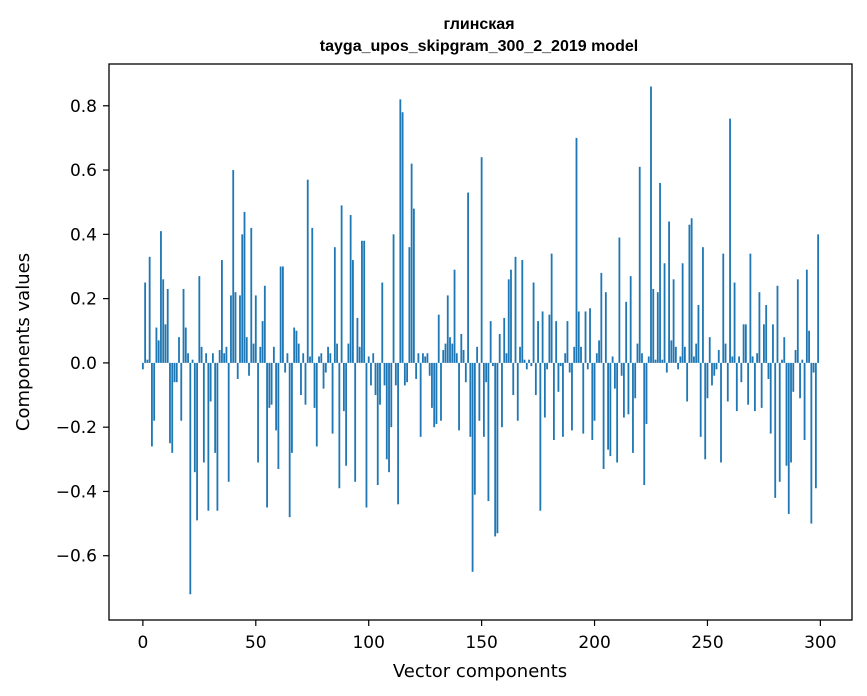 The height and width of the screenshot is (696, 867). What do you see at coordinates (83, 300) in the screenshot?
I see `y-tick-label: 0.2` at bounding box center [83, 300].